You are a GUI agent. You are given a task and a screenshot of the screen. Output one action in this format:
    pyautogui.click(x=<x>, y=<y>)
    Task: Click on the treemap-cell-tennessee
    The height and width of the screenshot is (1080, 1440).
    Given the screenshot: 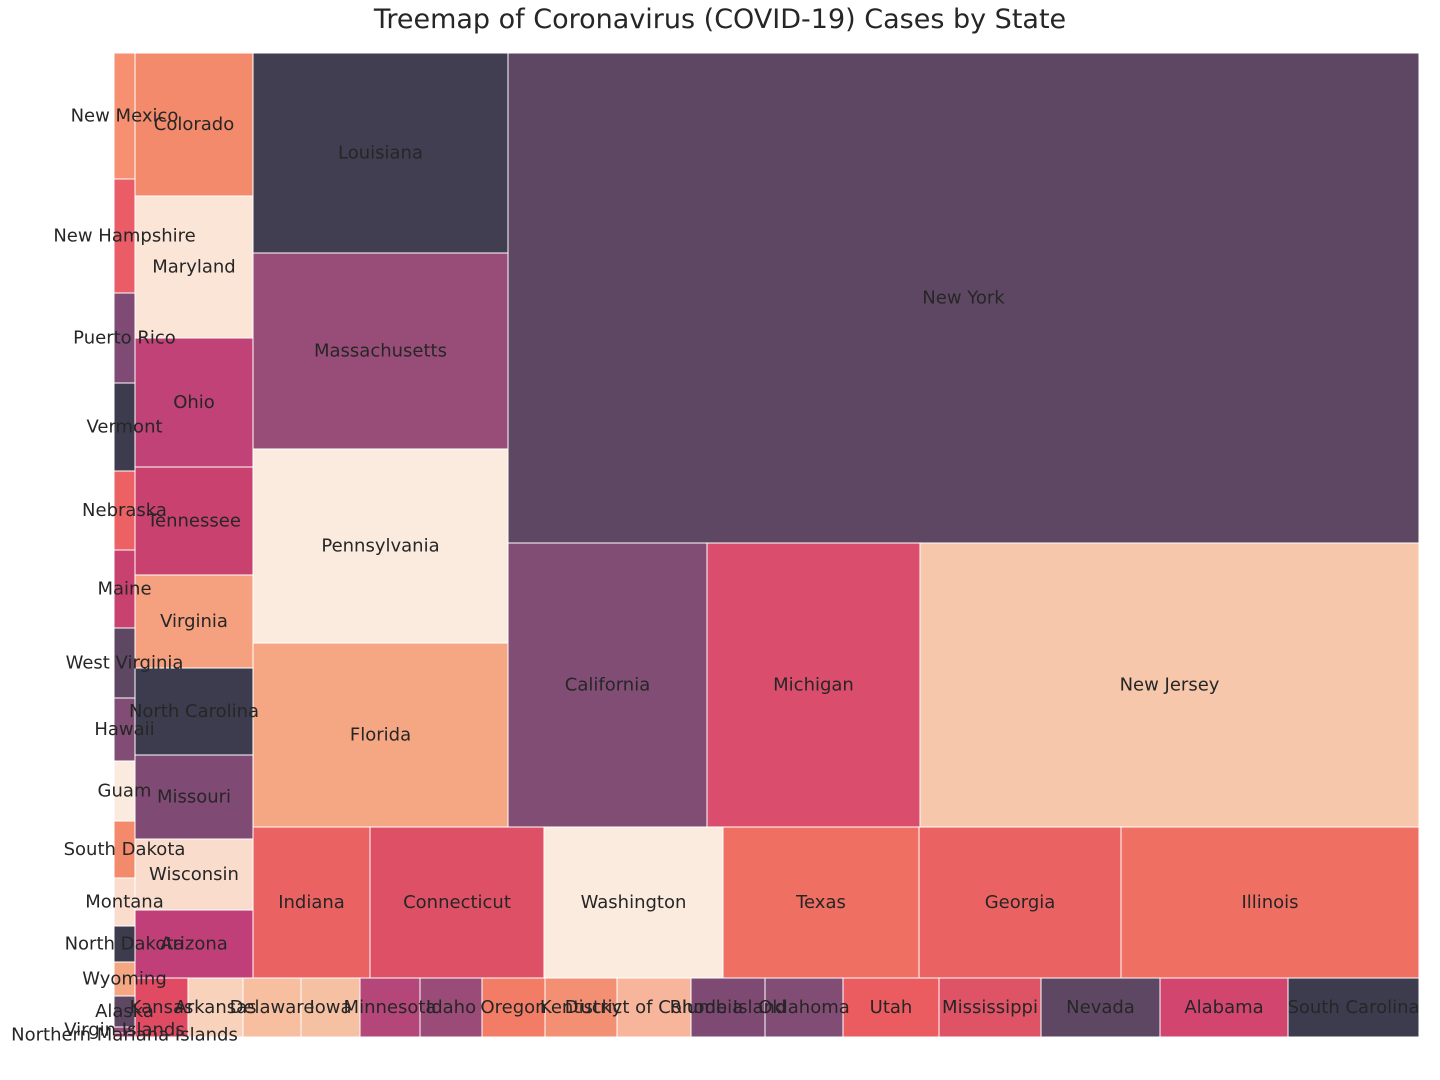 What is the action you would take?
    pyautogui.click(x=194, y=521)
    